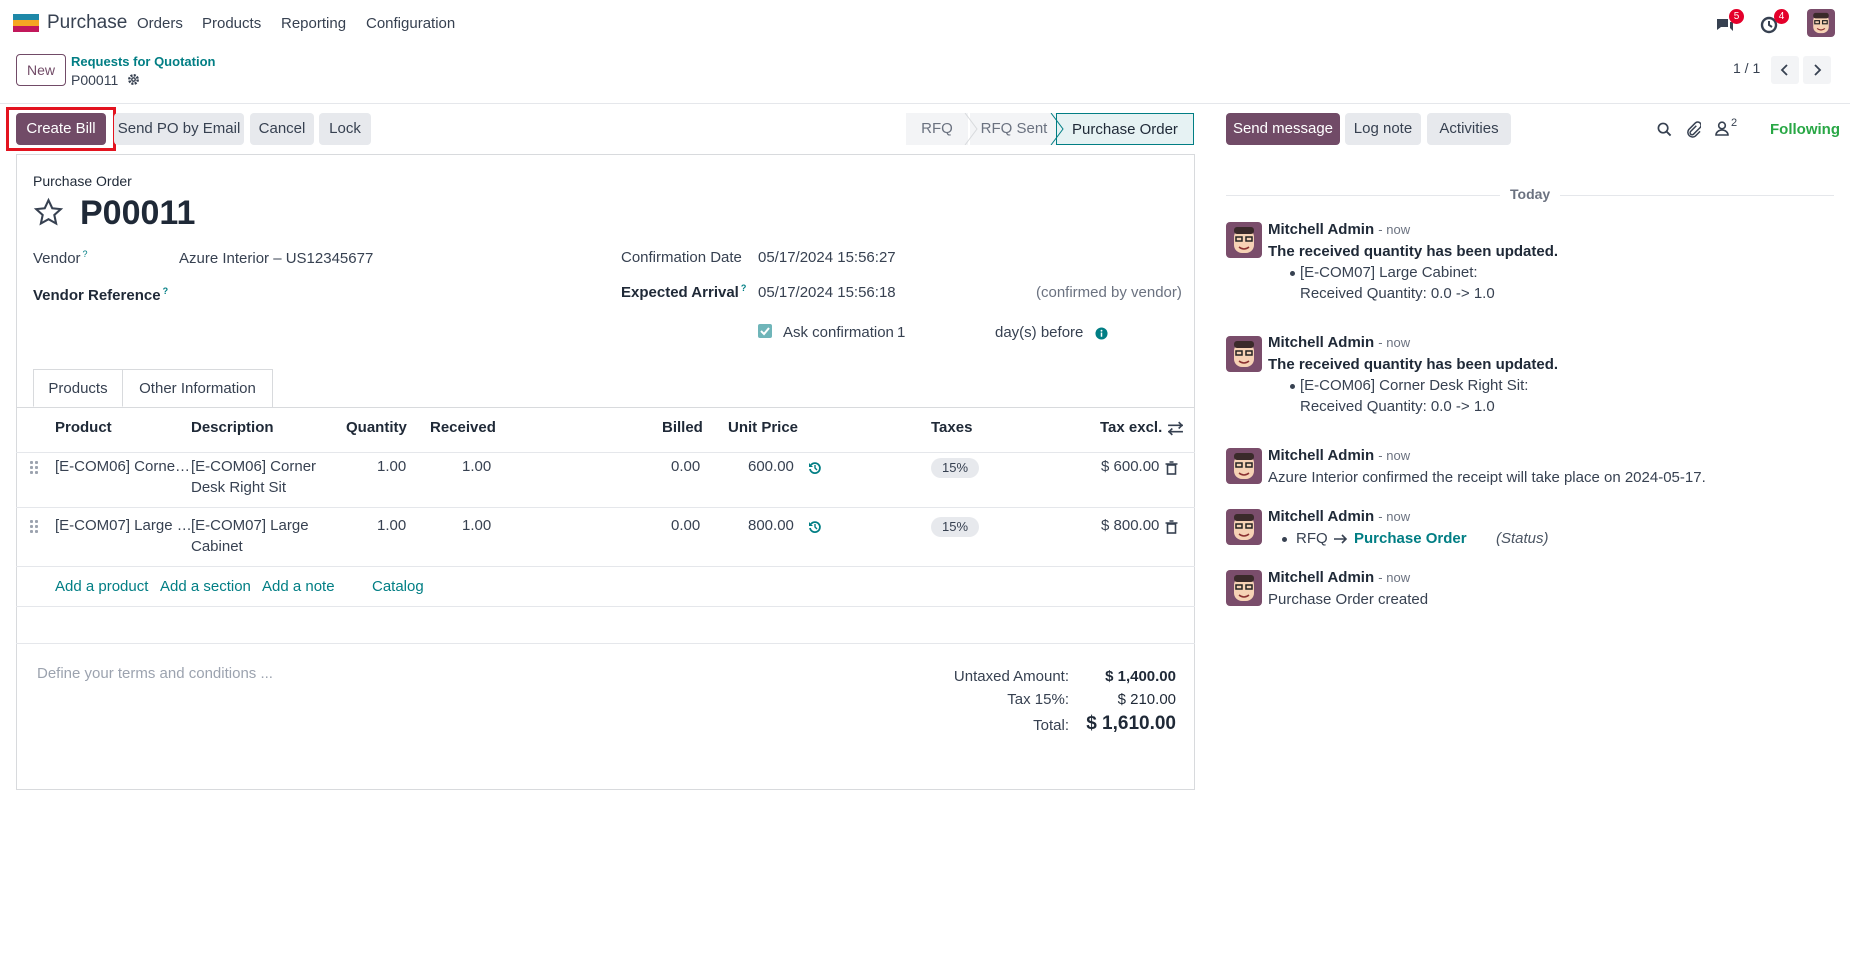  Describe the element at coordinates (1469, 129) in the screenshot. I see `activities-button-chatter: Activities` at that location.